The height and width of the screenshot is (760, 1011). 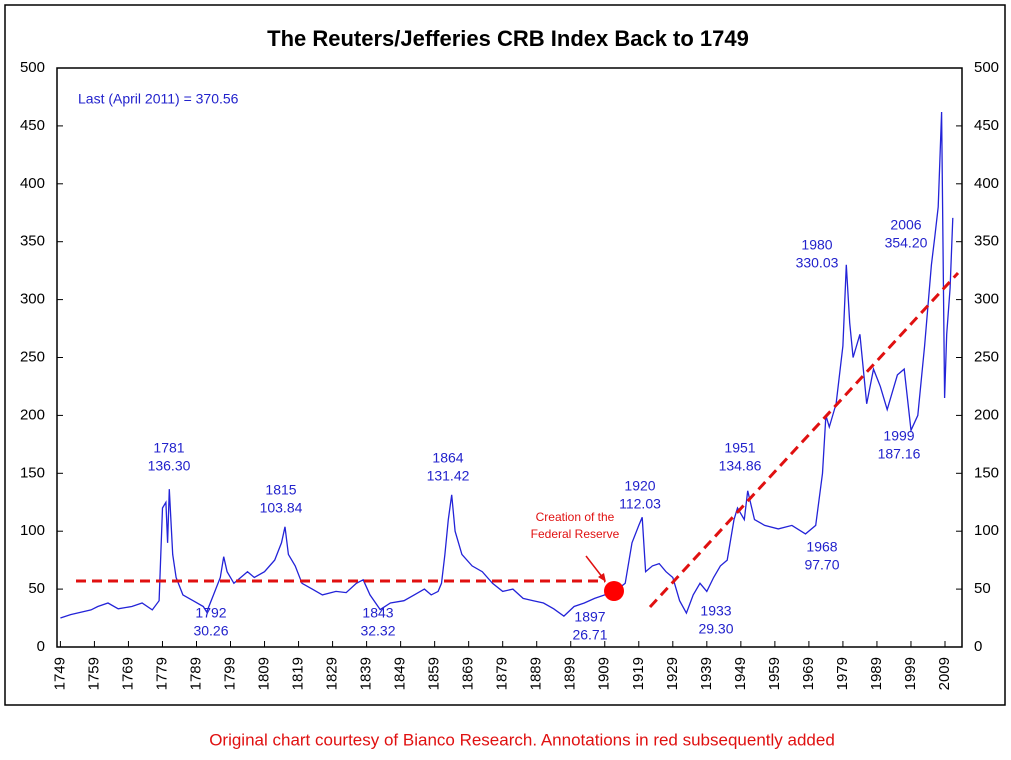 I want to click on y2-tick-label: 50, so click(x=982, y=588).